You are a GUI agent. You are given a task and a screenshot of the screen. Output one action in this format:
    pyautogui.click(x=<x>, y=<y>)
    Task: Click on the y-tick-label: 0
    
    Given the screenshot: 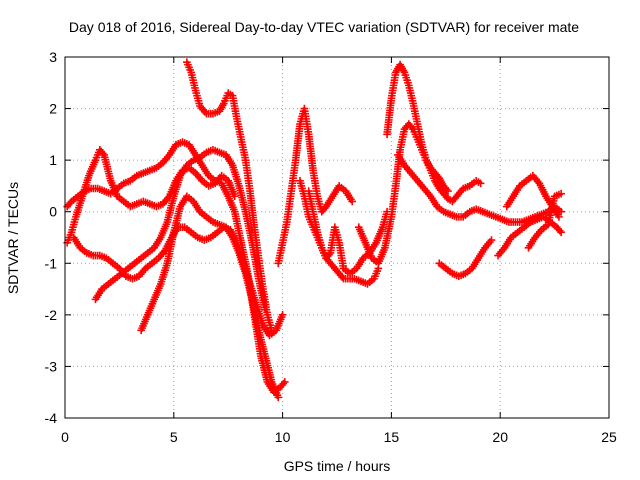 What is the action you would take?
    pyautogui.click(x=53, y=212)
    